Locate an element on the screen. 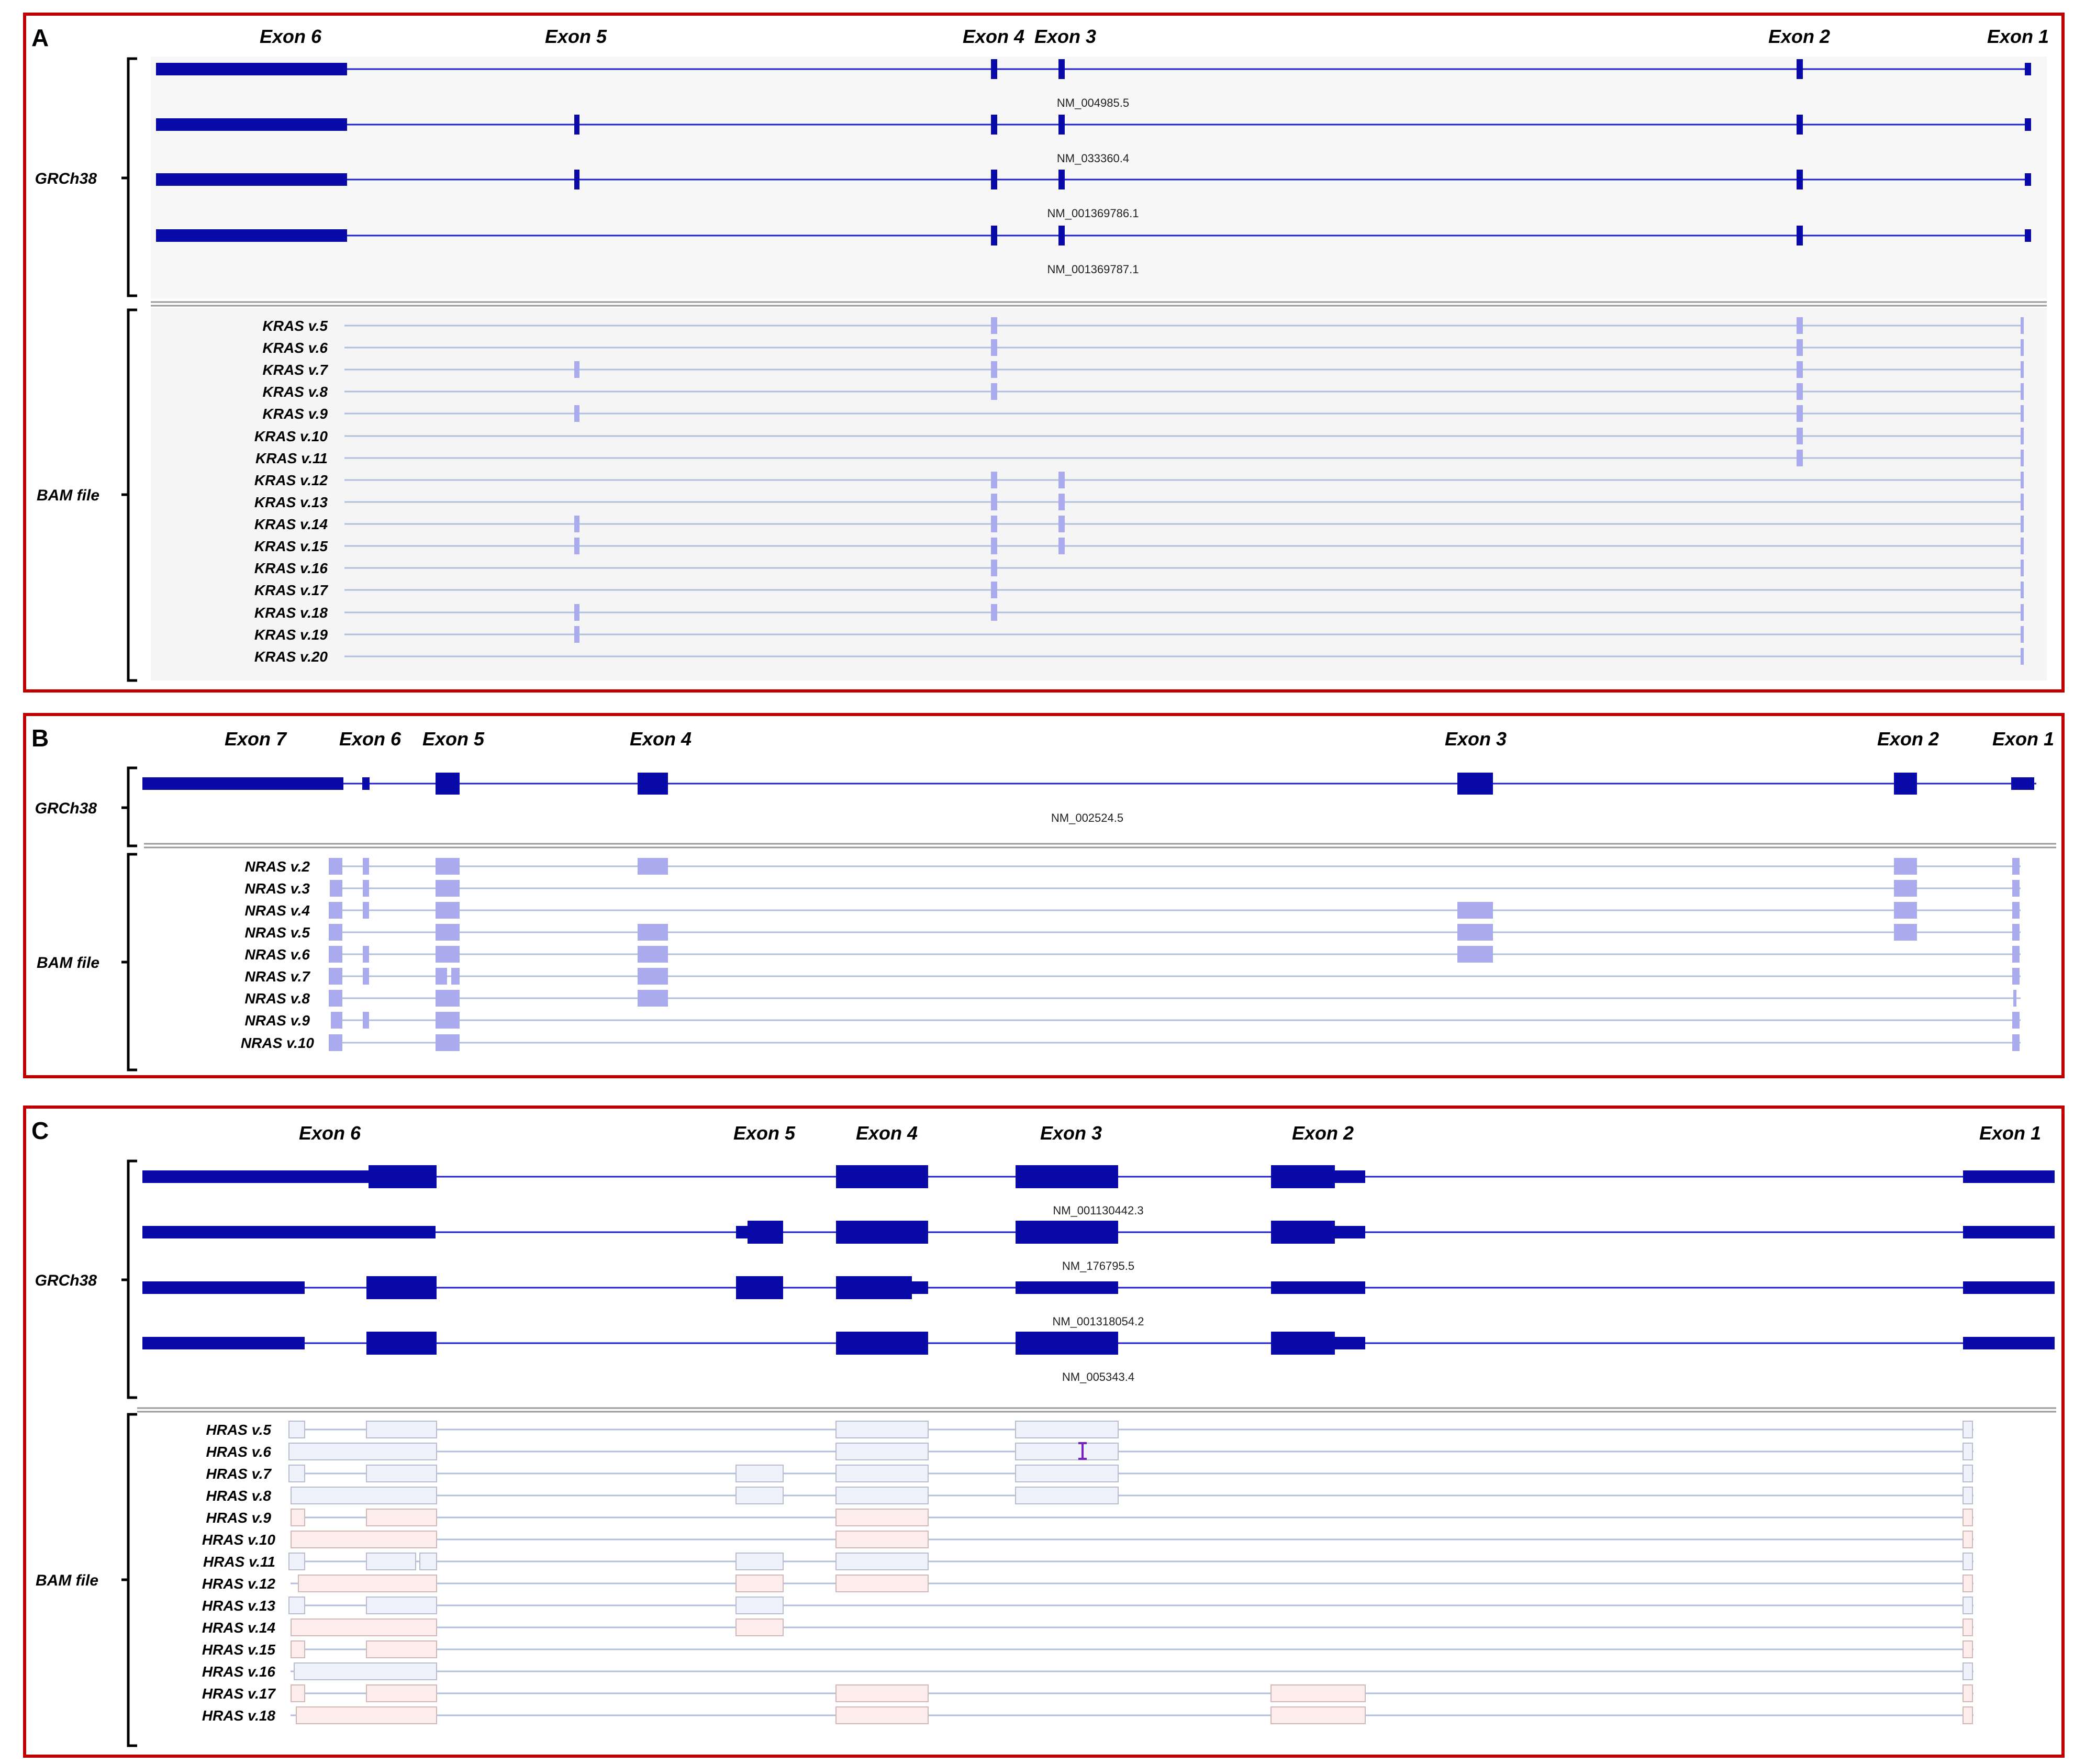  panel-c-exon-3-label: Exon 3 is located at coordinates (1071, 1133).